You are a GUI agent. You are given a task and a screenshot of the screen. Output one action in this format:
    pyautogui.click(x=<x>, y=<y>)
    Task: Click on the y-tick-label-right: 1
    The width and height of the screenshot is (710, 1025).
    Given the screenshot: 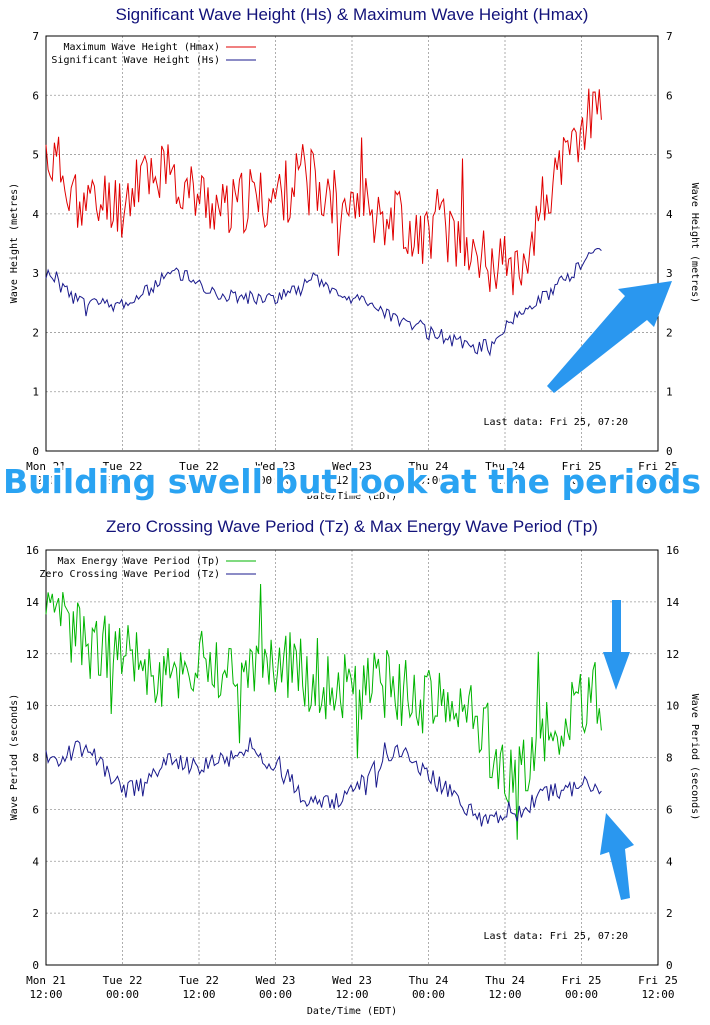 What is the action you would take?
    pyautogui.click(x=669, y=392)
    